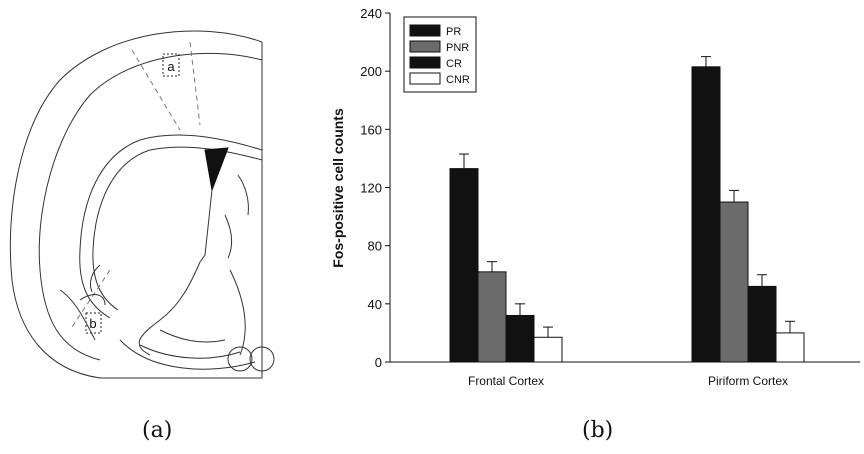  What do you see at coordinates (378, 362) in the screenshot?
I see `y-tick-label: 0` at bounding box center [378, 362].